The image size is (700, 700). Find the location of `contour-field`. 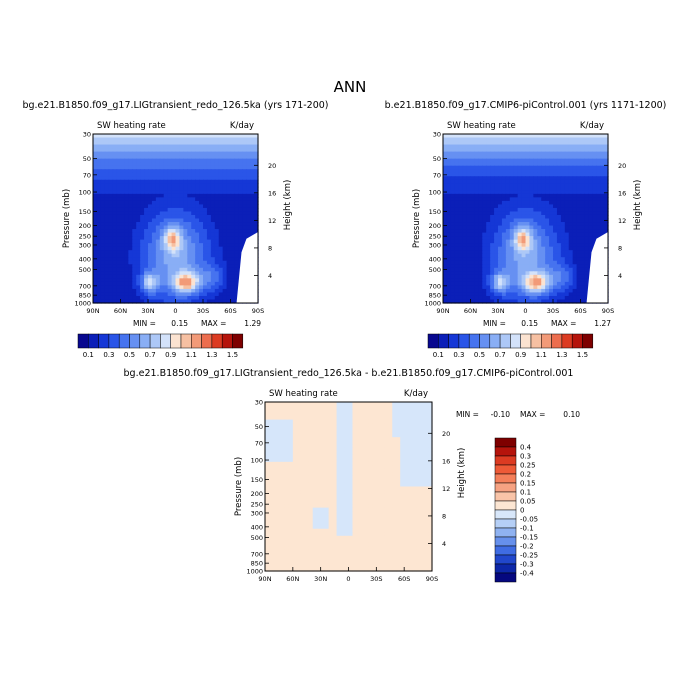

contour-field is located at coordinates (526, 219).